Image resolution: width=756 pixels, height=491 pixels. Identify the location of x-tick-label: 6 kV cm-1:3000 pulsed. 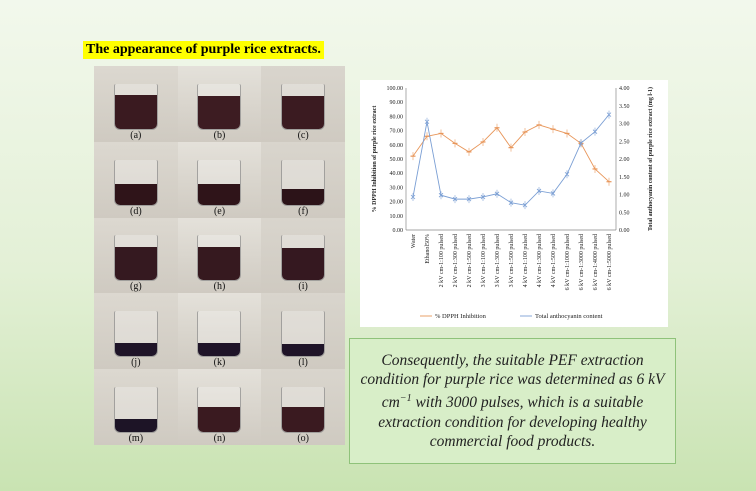
(582, 262).